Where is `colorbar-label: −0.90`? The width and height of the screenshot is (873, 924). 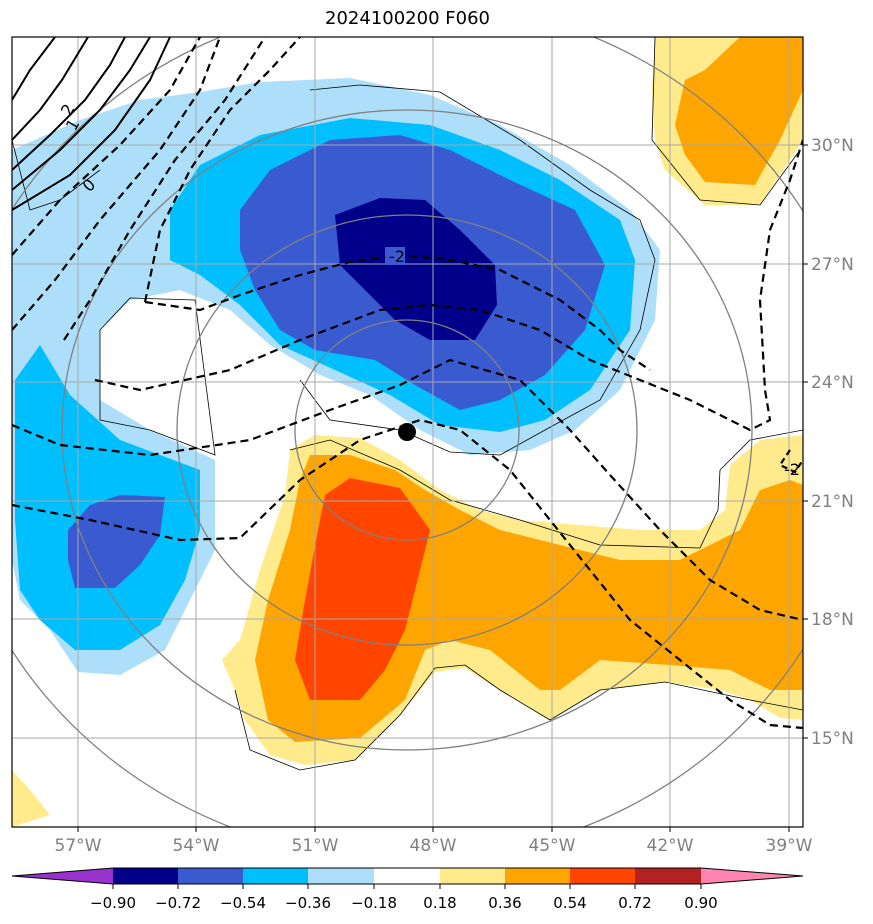 colorbar-label: −0.90 is located at coordinates (113, 903).